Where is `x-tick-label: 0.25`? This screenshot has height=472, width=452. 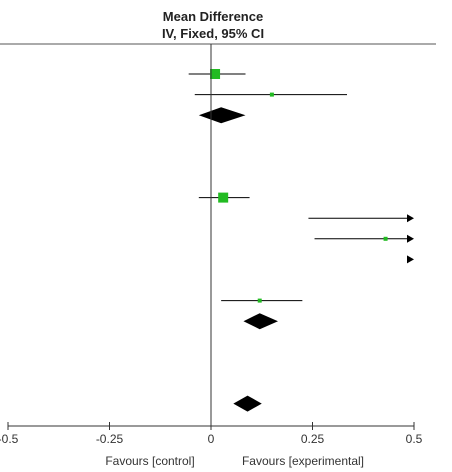 x-tick-label: 0.25 is located at coordinates (313, 439).